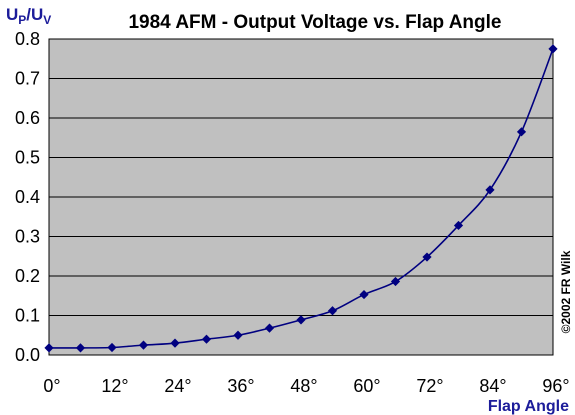 Image resolution: width=575 pixels, height=415 pixels. Describe the element at coordinates (12, 14) in the screenshot. I see `y-axis-label-main: U` at that location.